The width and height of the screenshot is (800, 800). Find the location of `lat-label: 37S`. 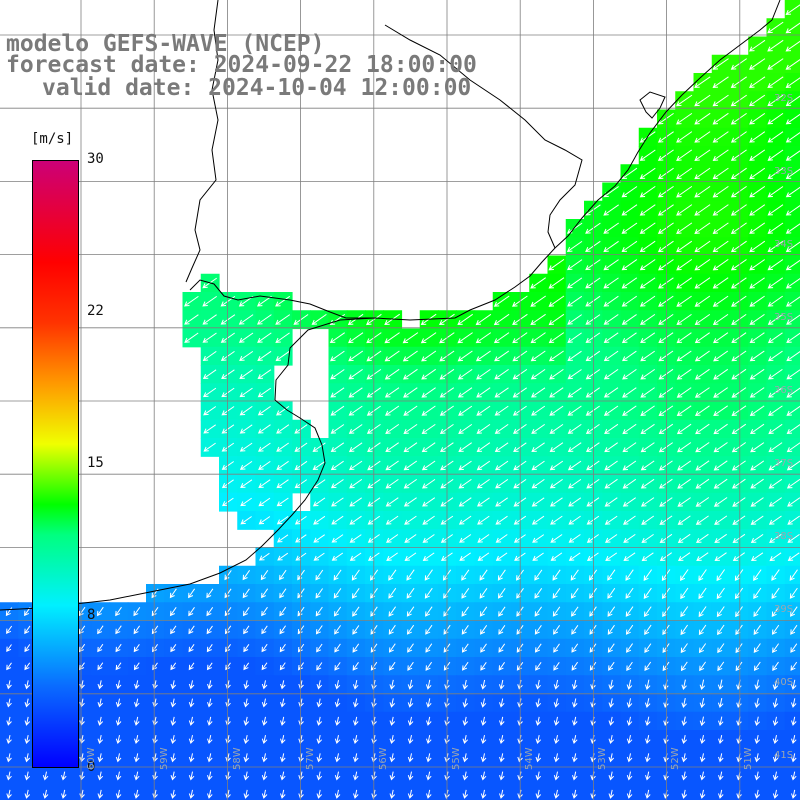

lat-label: 37S is located at coordinates (784, 463).